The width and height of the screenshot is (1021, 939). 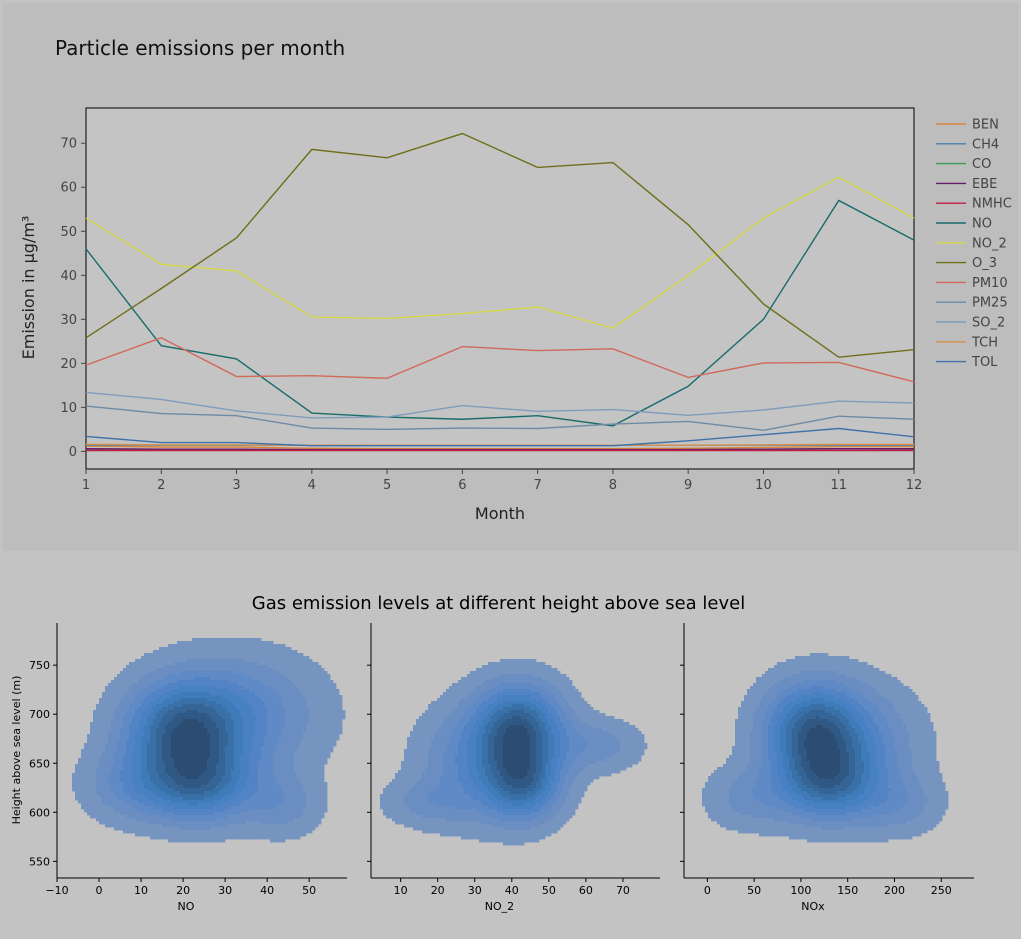 What do you see at coordinates (838, 485) in the screenshot?
I see `x-tick-label: 11` at bounding box center [838, 485].